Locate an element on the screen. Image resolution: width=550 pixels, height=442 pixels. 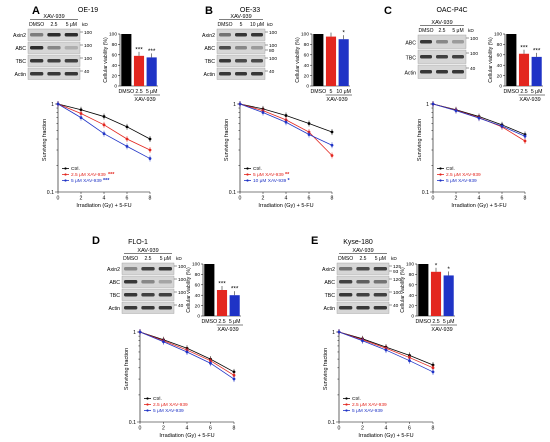
blot-lane-label: DMSO is located at coordinates (36, 25).